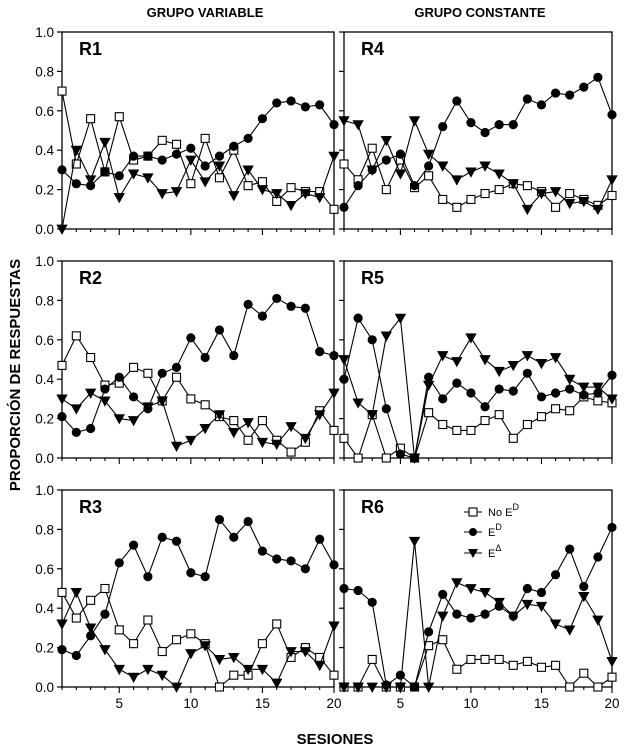 This screenshot has width=624, height=754. Describe the element at coordinates (205, 12) in the screenshot. I see `col-title-variable: GRUPO VARIABLE` at that location.